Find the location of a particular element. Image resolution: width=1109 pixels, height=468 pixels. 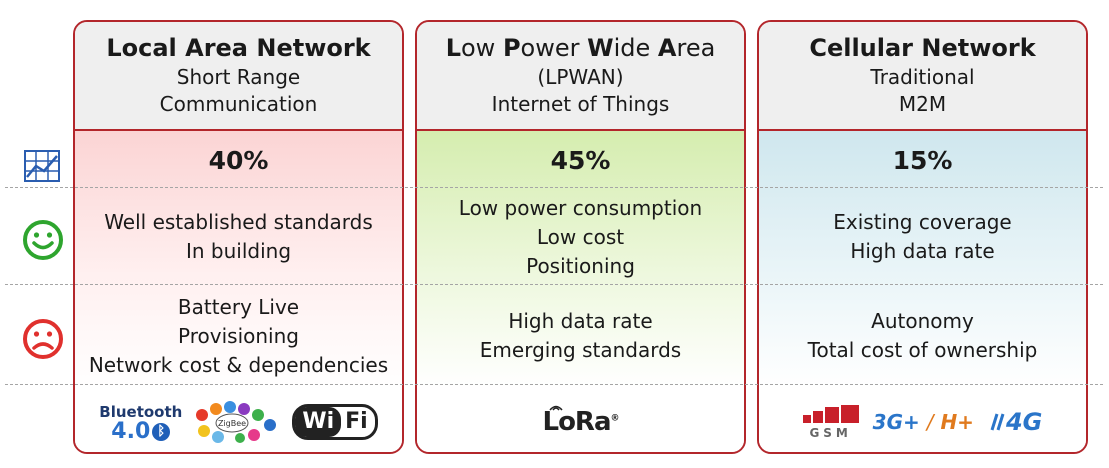

technology-logos: LoRa® is located at coordinates (580, 419).